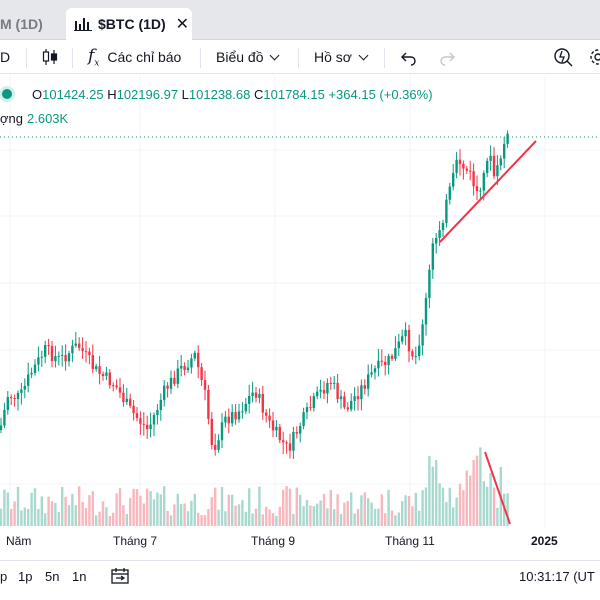  Describe the element at coordinates (129, 24) in the screenshot. I see `tab-btc: $BTC (1D) ✕` at that location.